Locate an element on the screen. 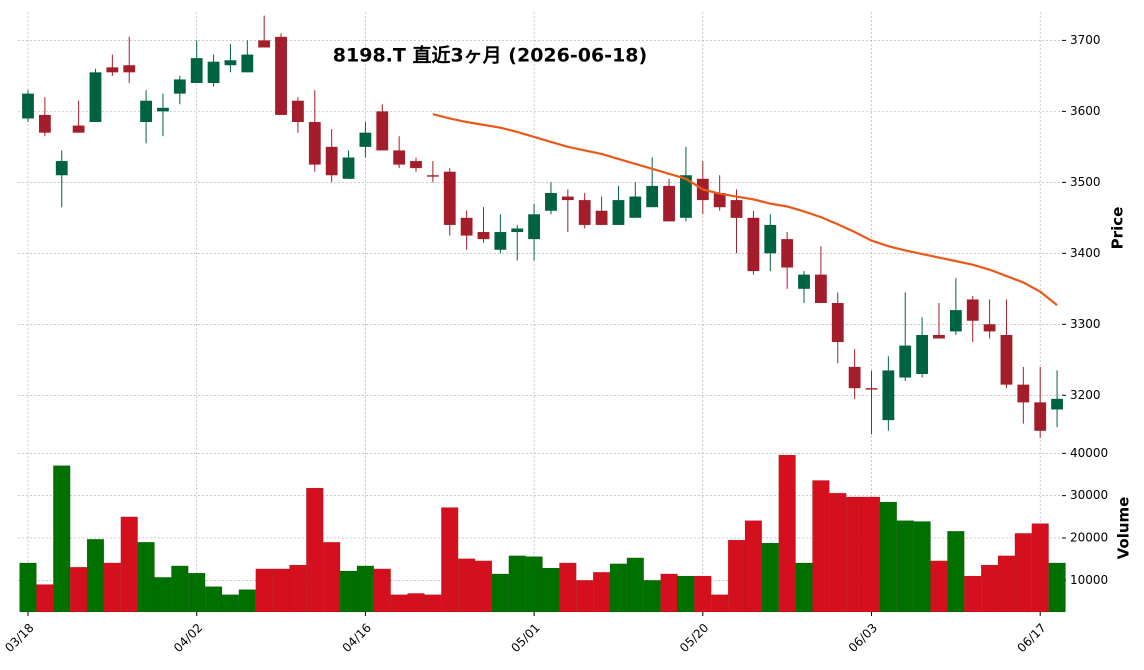 This screenshot has width=1144, height=670. y-tick-label: 20000 is located at coordinates (1089, 537).